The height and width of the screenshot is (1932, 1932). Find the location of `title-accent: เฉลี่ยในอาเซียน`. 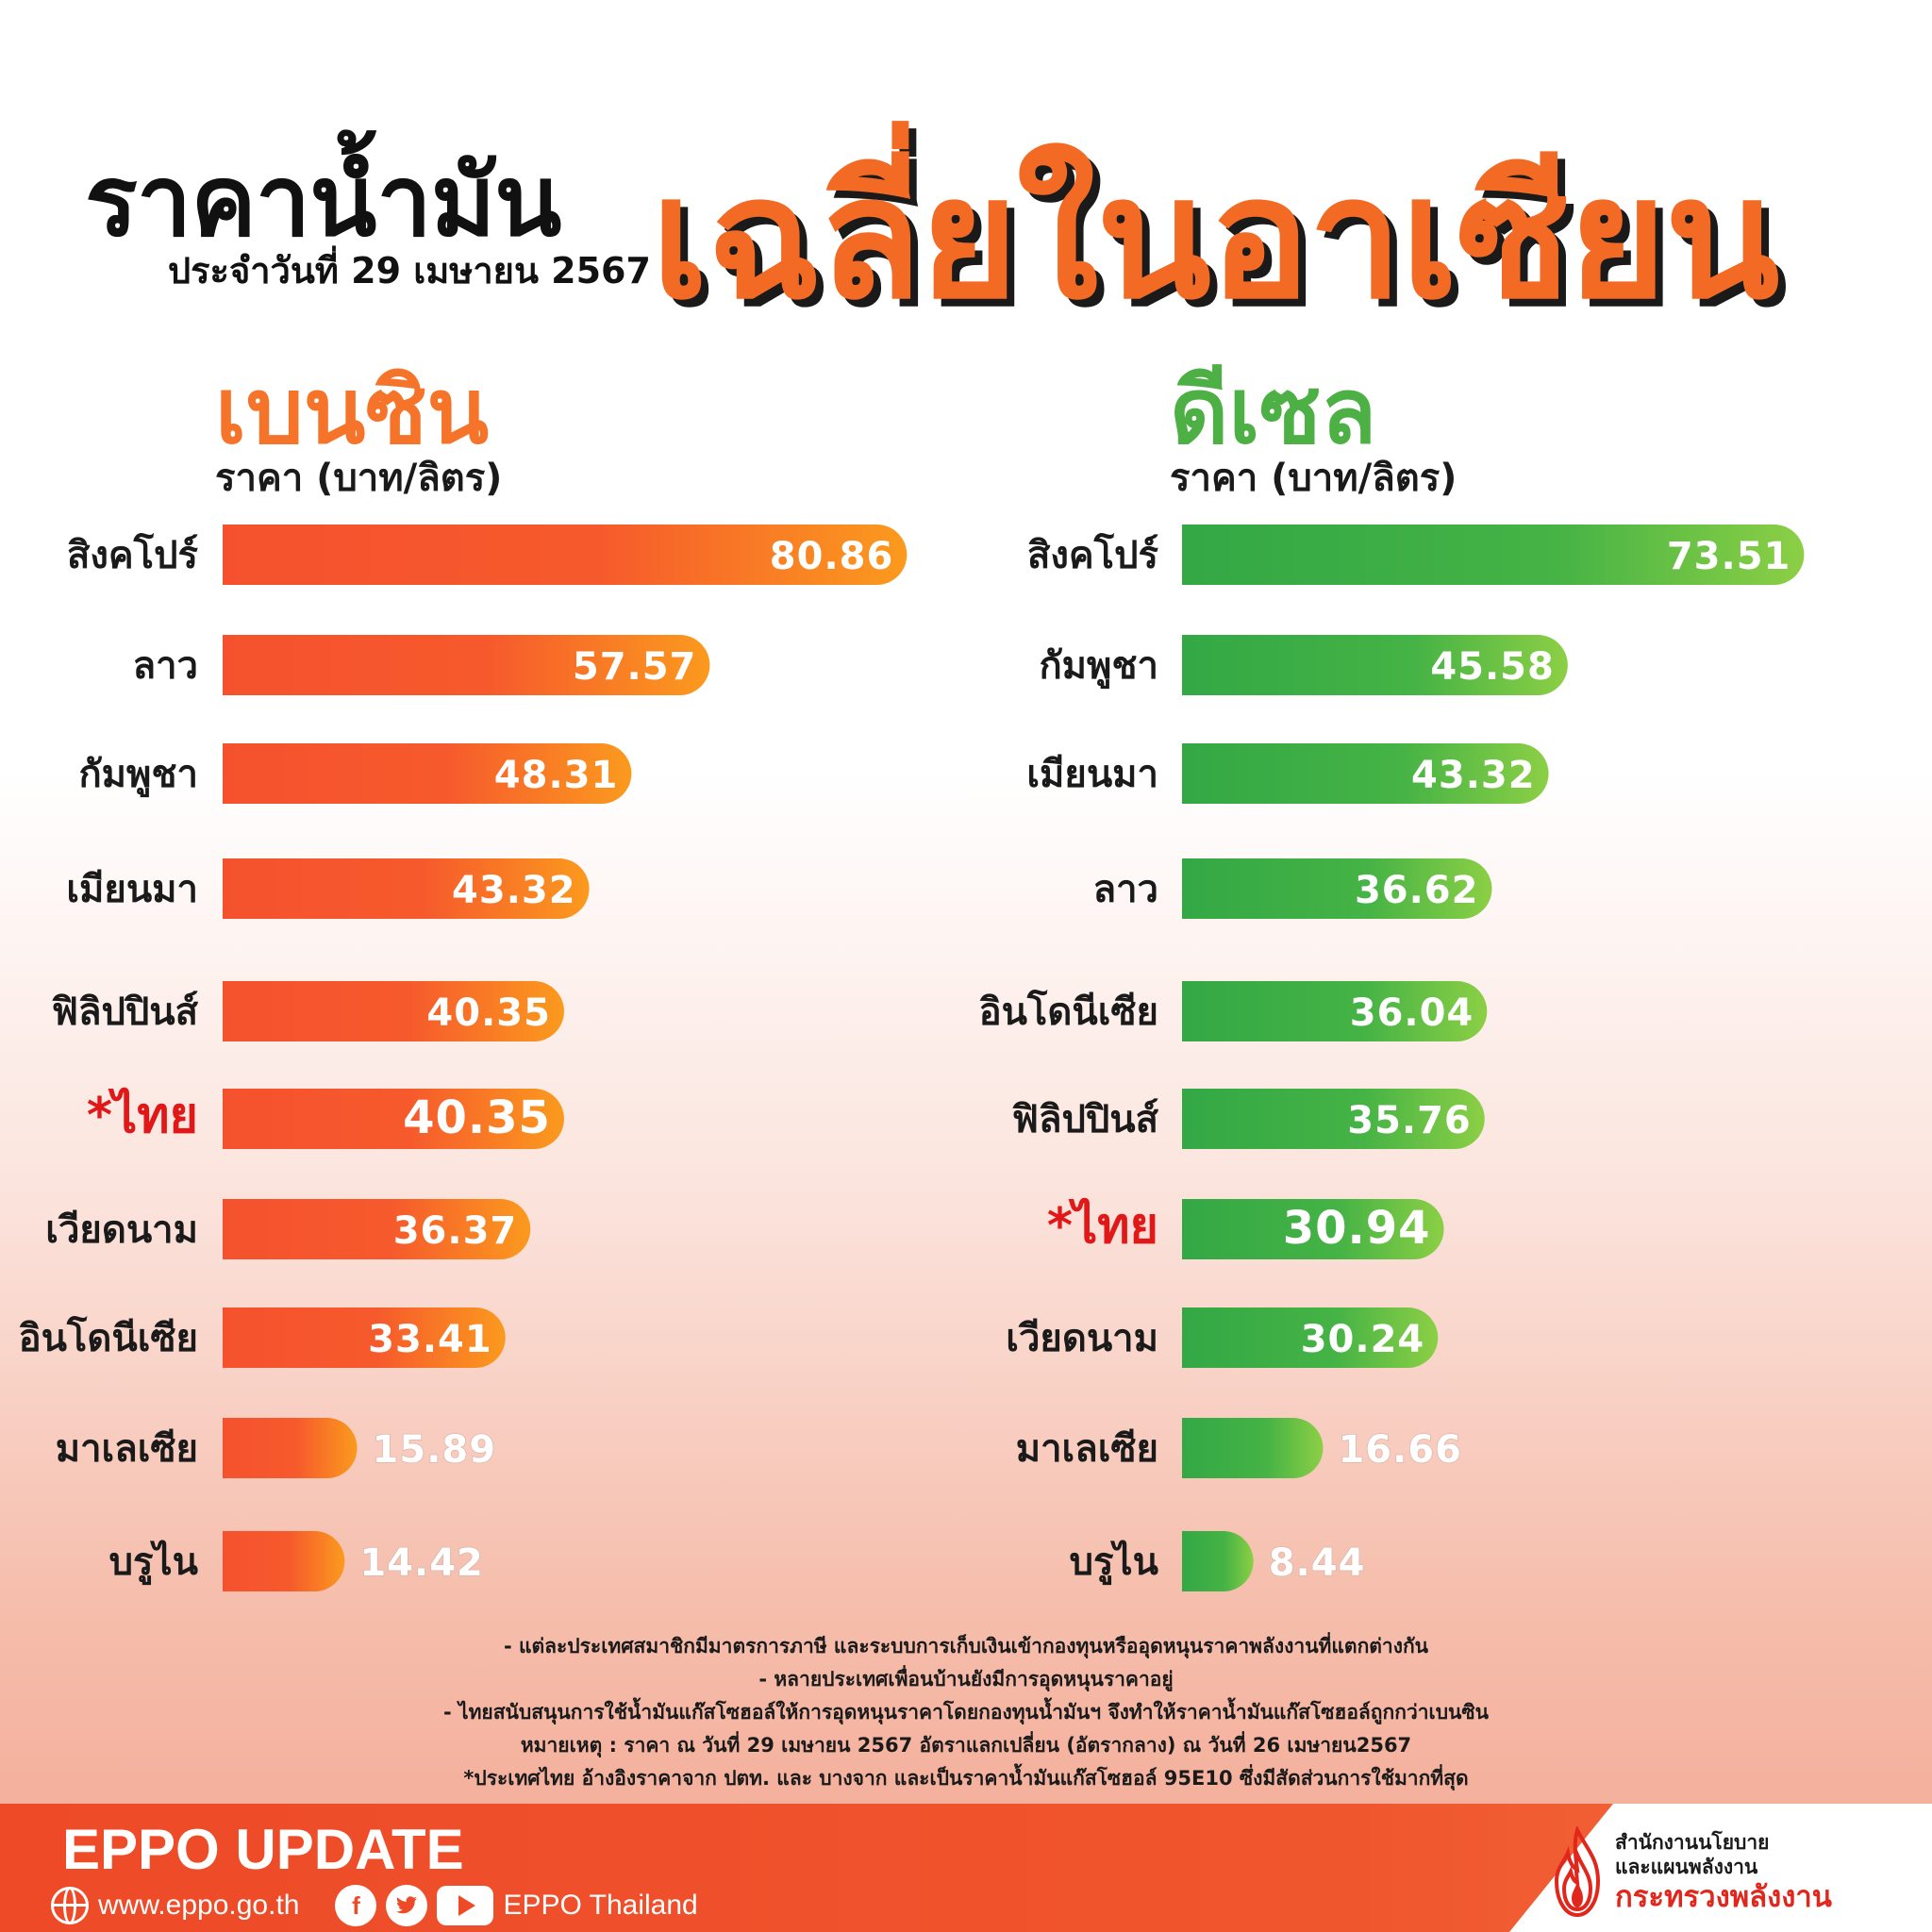

title-accent: เฉลี่ยในอาเซียน is located at coordinates (1216, 239).